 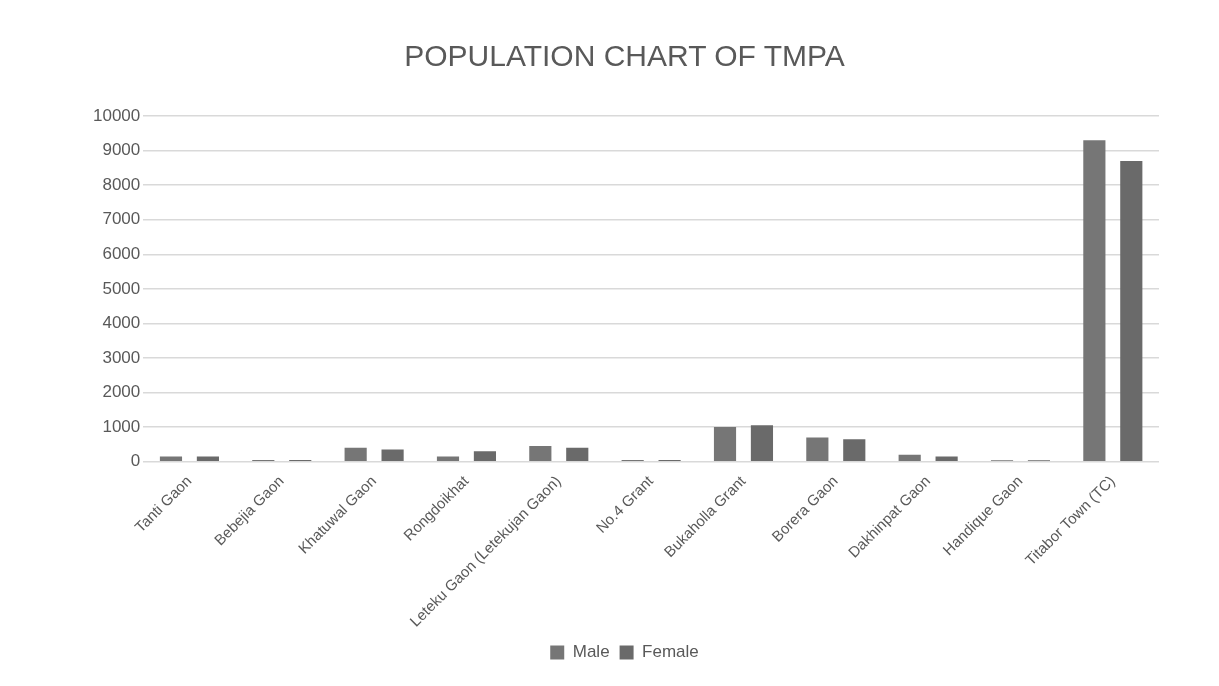 I want to click on y-tick-label: 1000, so click(x=121, y=426).